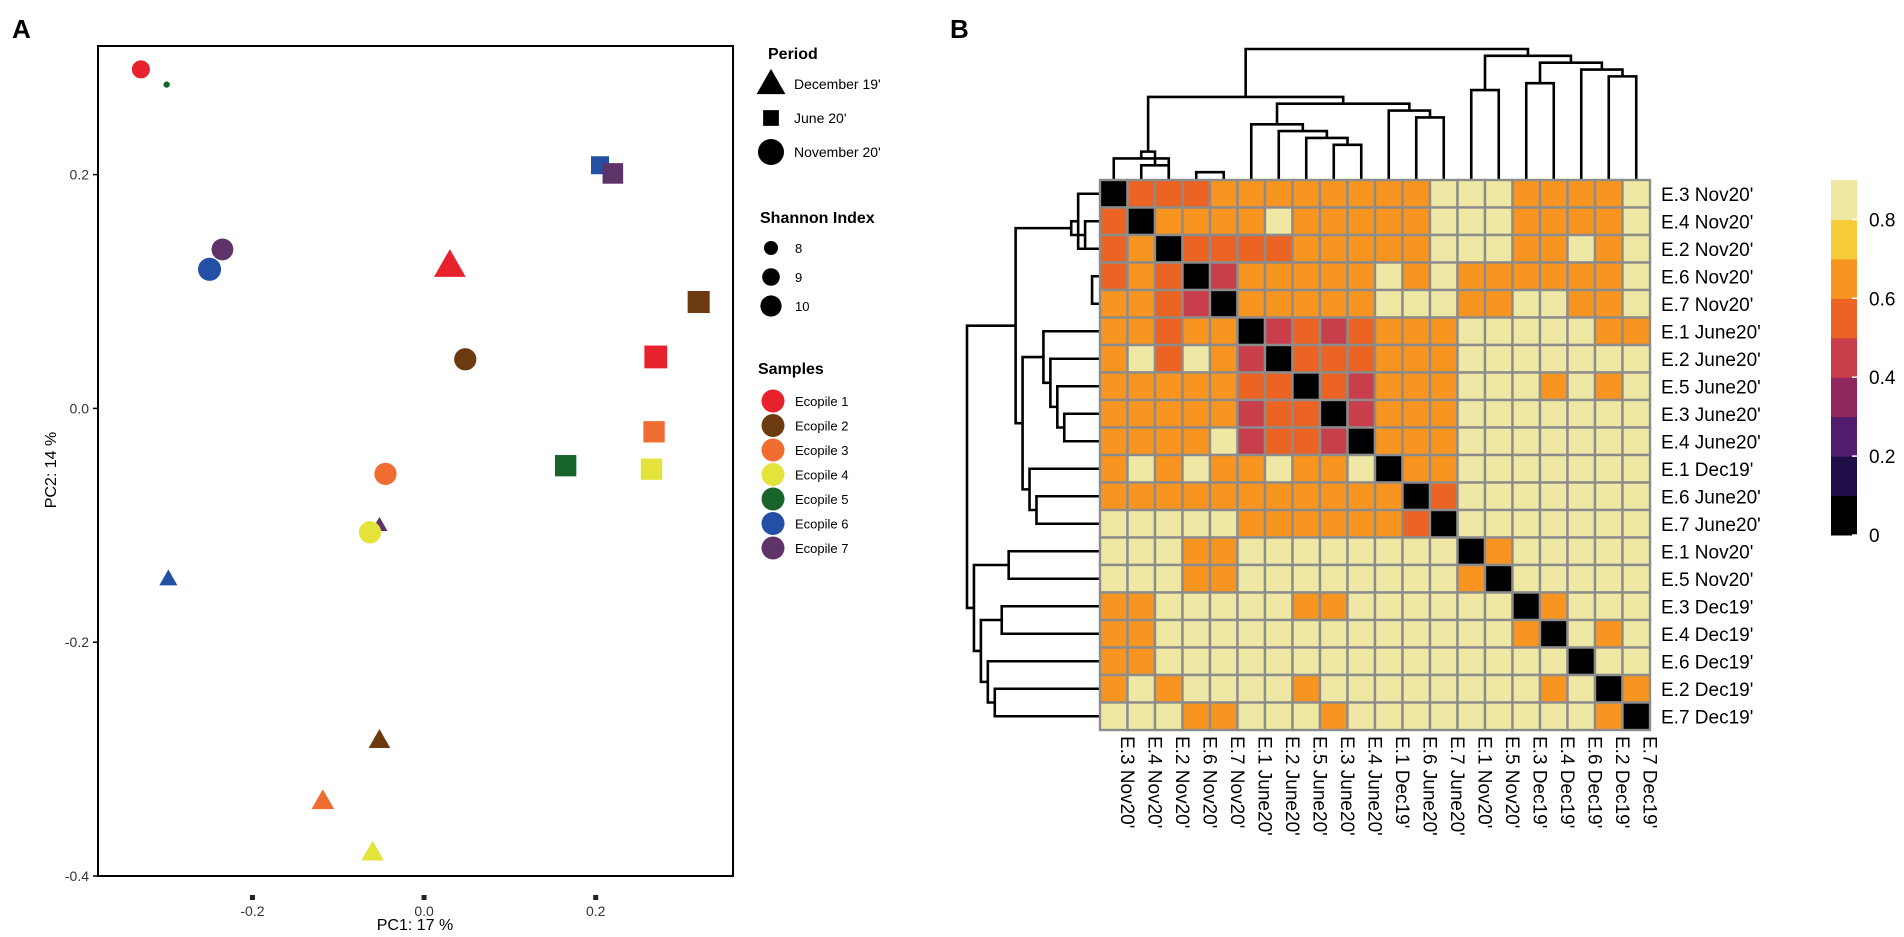  Describe the element at coordinates (1456, 786) in the screenshot. I see `heatmap-column-label: E.7 June20'` at that location.